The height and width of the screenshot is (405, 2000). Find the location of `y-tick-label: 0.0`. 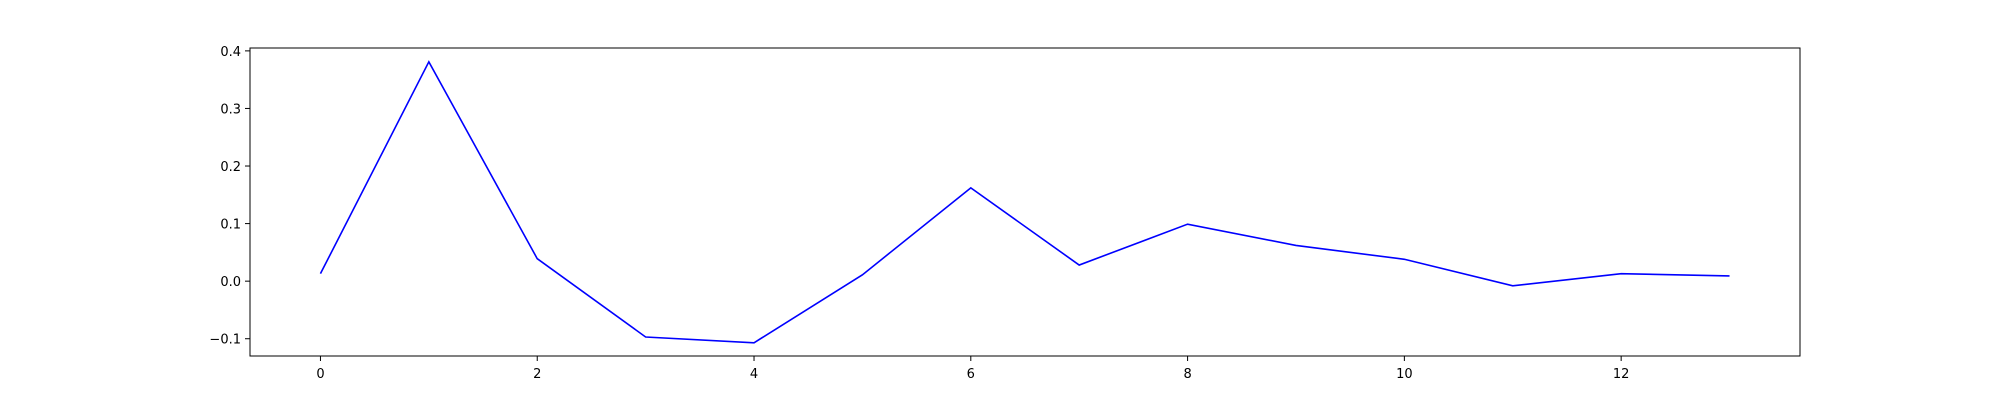

y-tick-label: 0.0 is located at coordinates (230, 282).